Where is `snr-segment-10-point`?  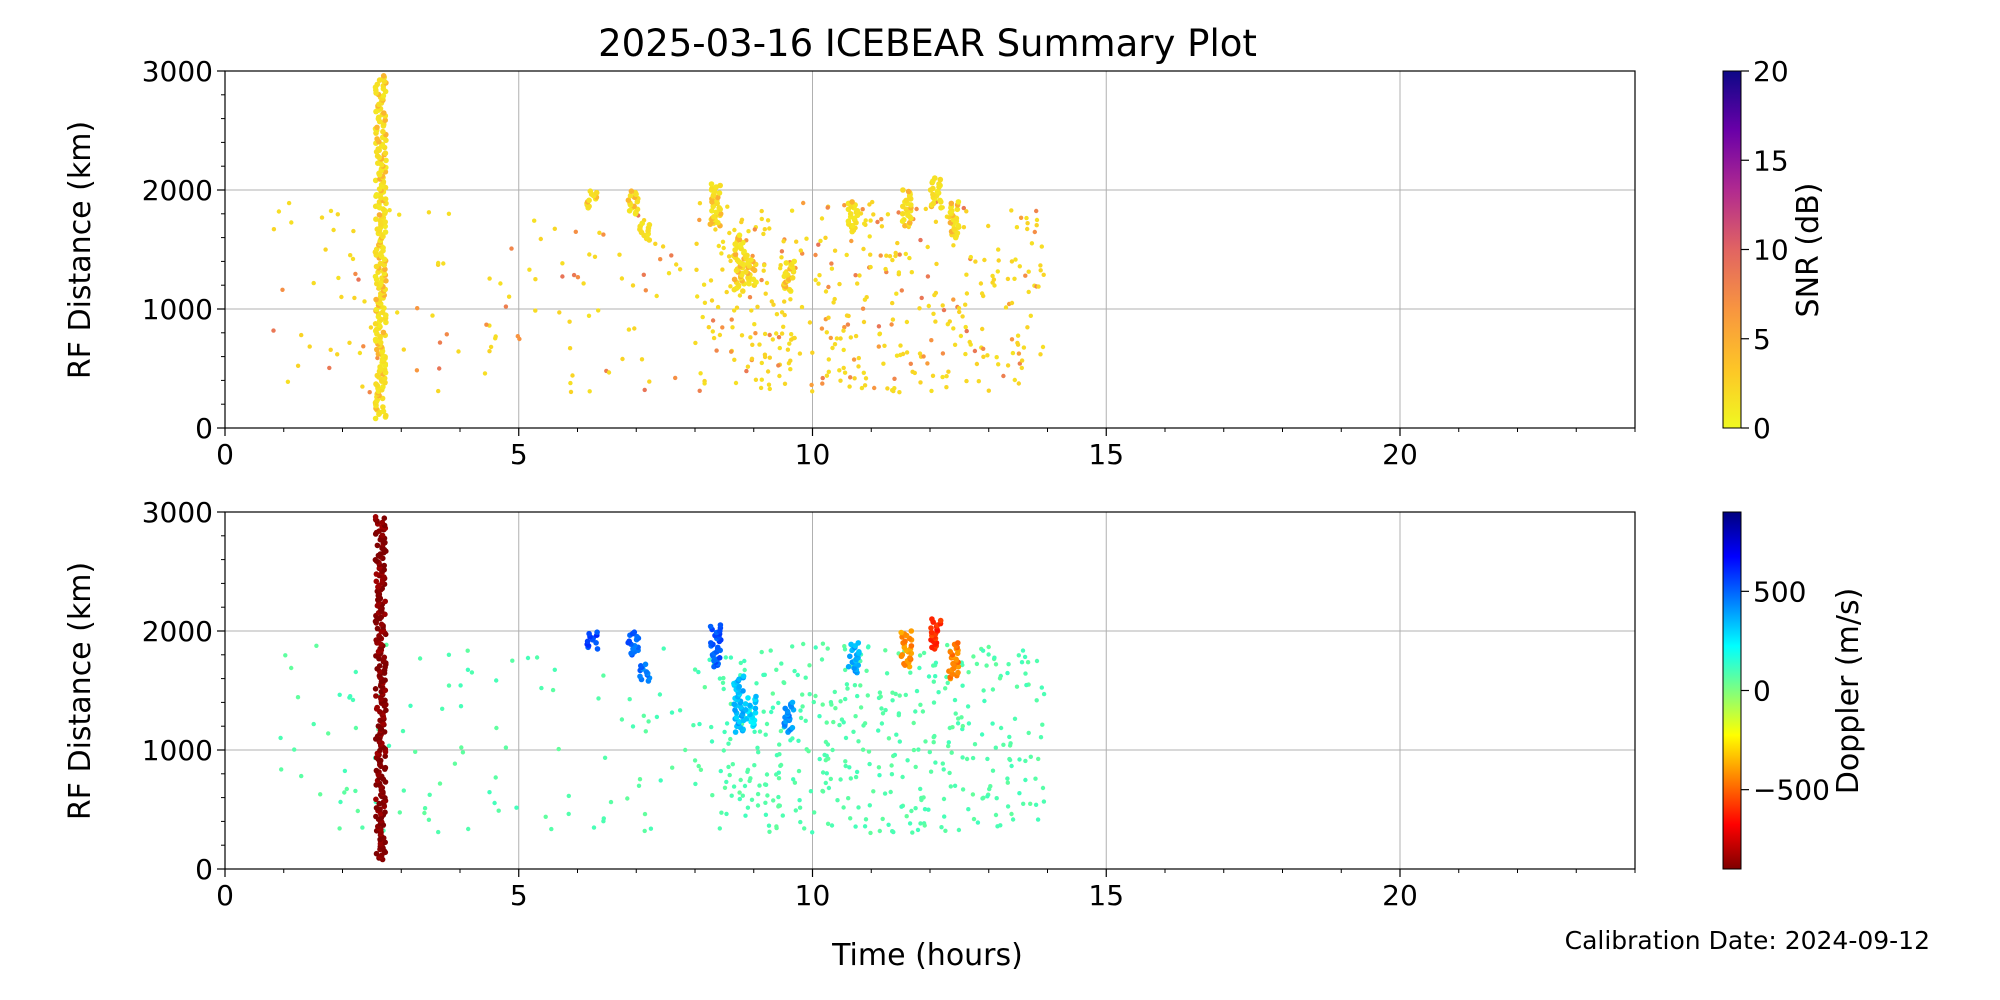 snr-segment-10-point is located at coordinates (939, 184).